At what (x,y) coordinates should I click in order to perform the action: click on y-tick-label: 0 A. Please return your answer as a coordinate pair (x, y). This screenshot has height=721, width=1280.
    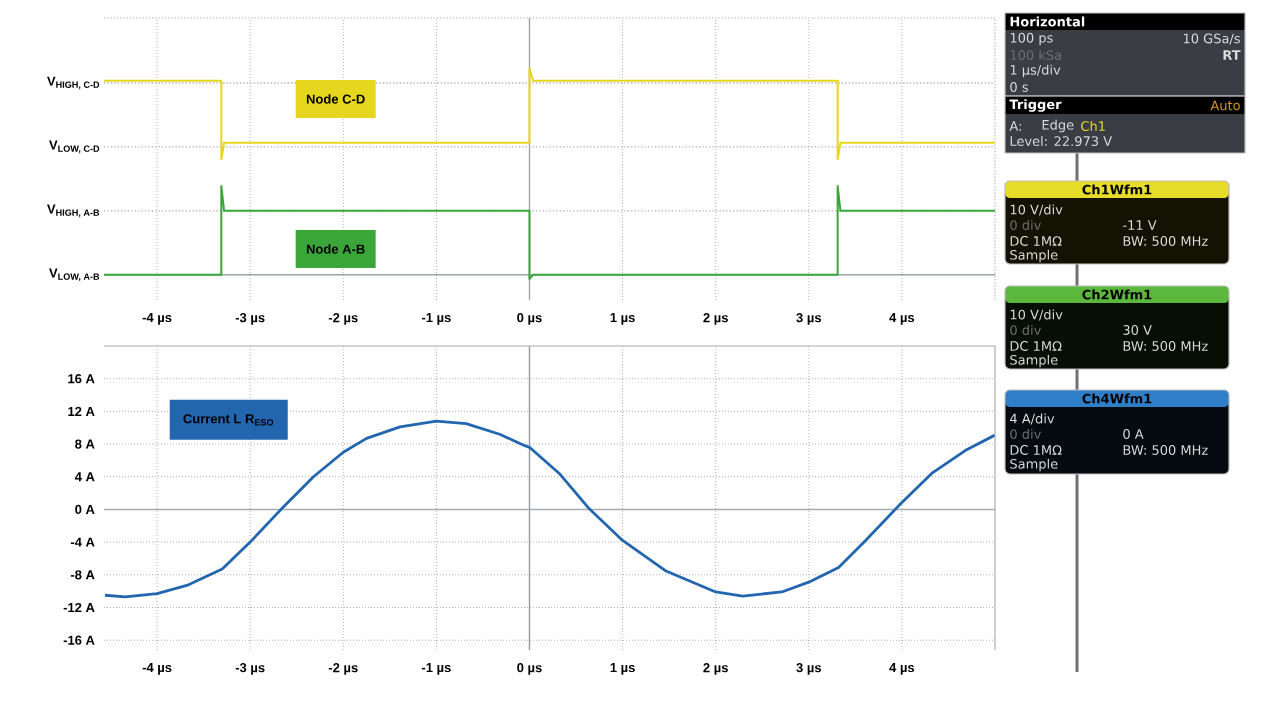
    Looking at the image, I should click on (85, 509).